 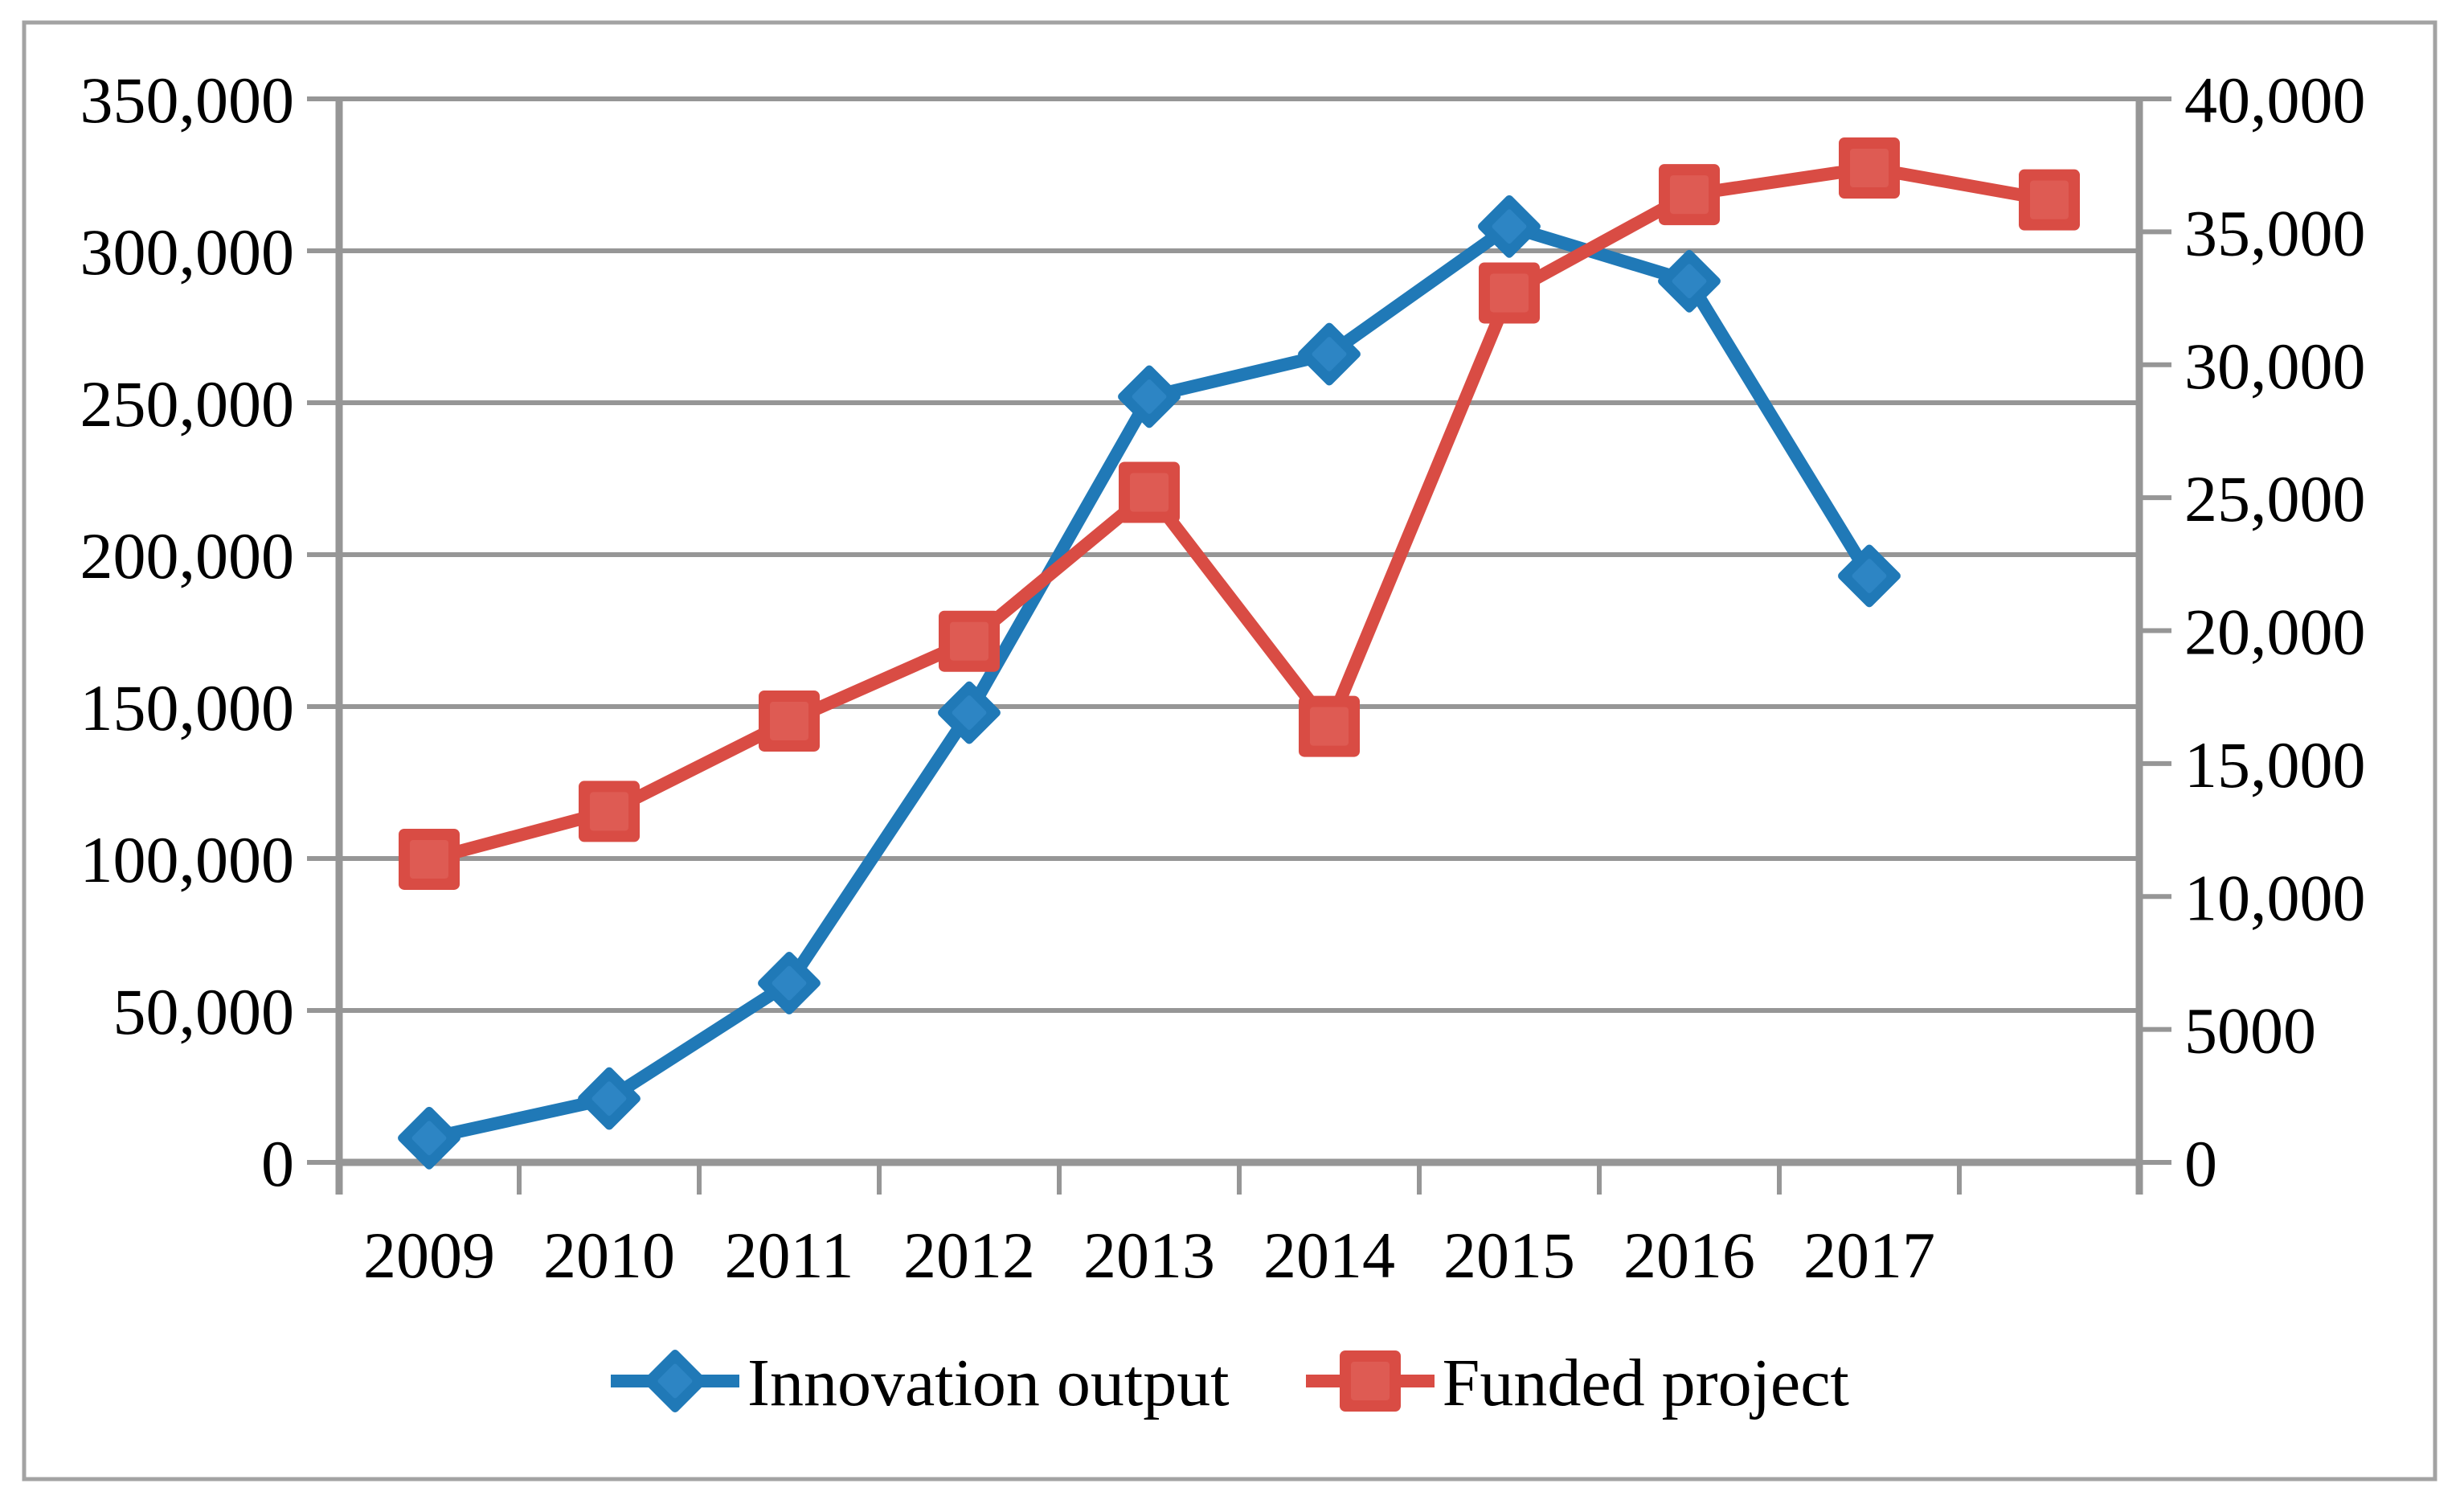 What do you see at coordinates (2275, 366) in the screenshot?
I see `y-right-tick-label: 30,000` at bounding box center [2275, 366].